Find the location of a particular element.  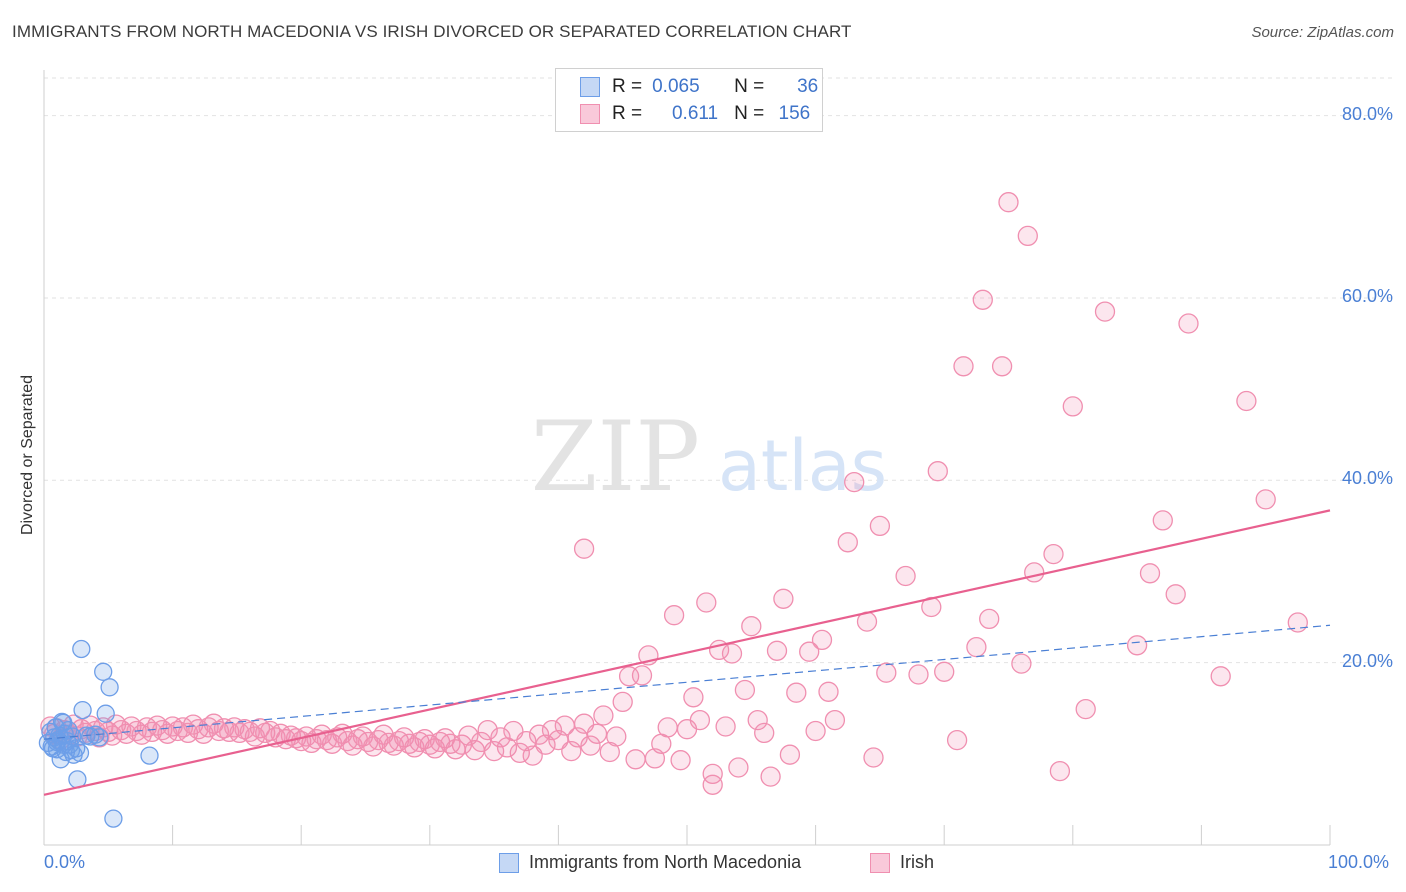

x-tick-min: 0.0% is located at coordinates (65, 862).